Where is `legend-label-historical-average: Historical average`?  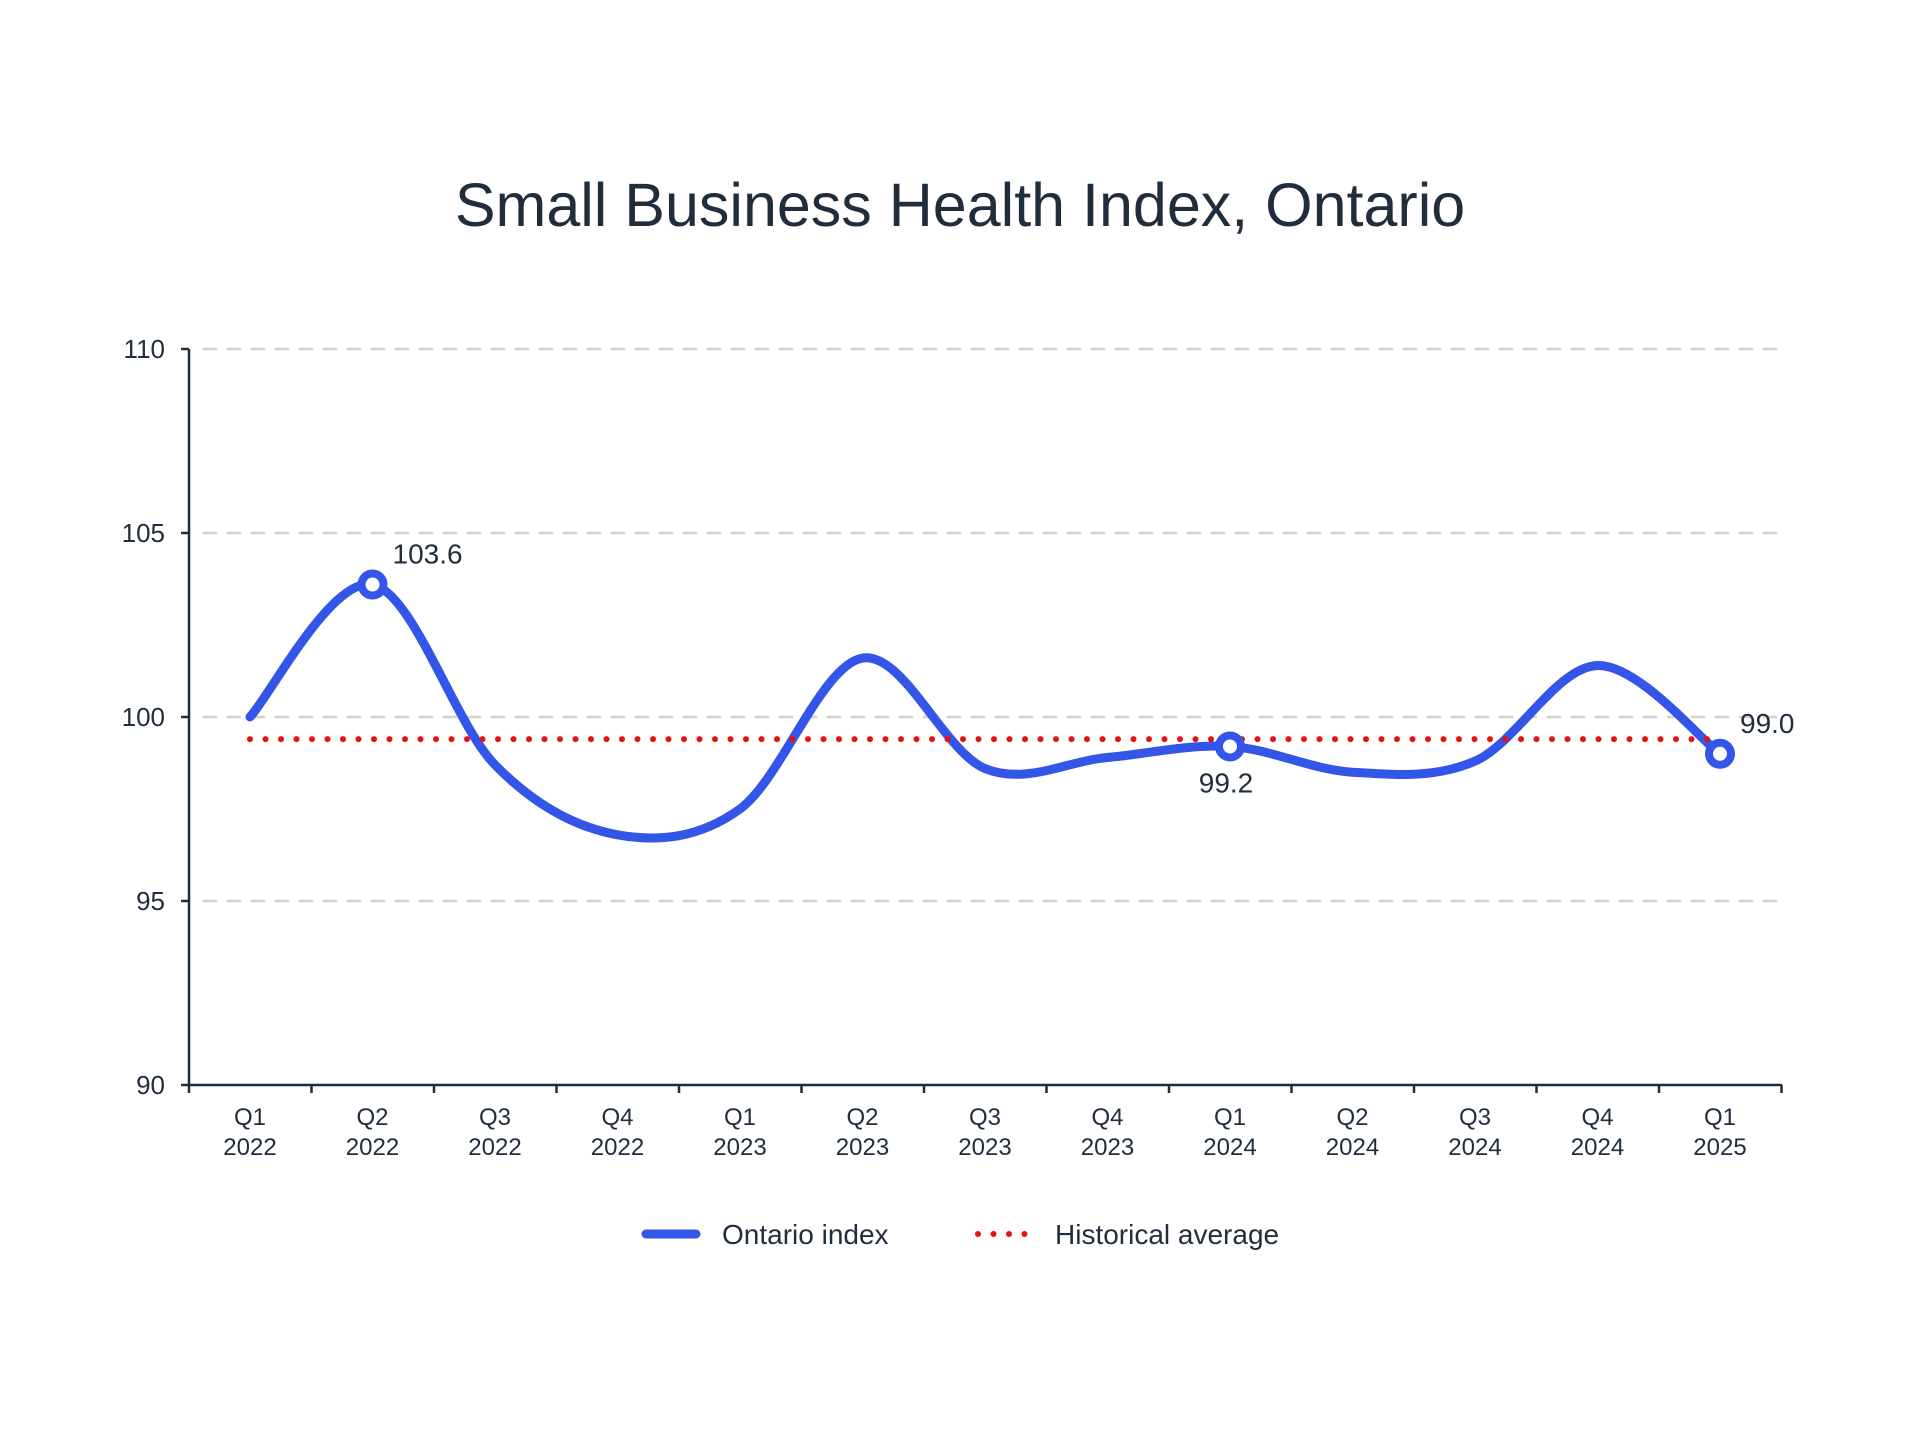 legend-label-historical-average: Historical average is located at coordinates (1167, 1234).